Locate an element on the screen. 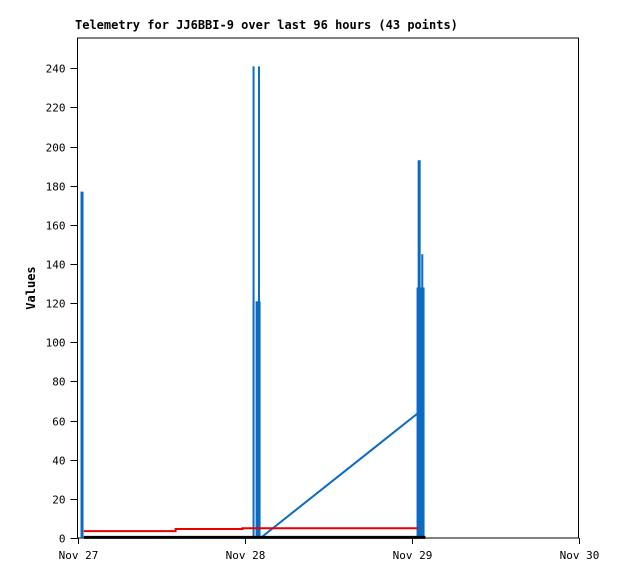 Image resolution: width=618 pixels, height=579 pixels. y-tick-label: 240 is located at coordinates (56, 69).